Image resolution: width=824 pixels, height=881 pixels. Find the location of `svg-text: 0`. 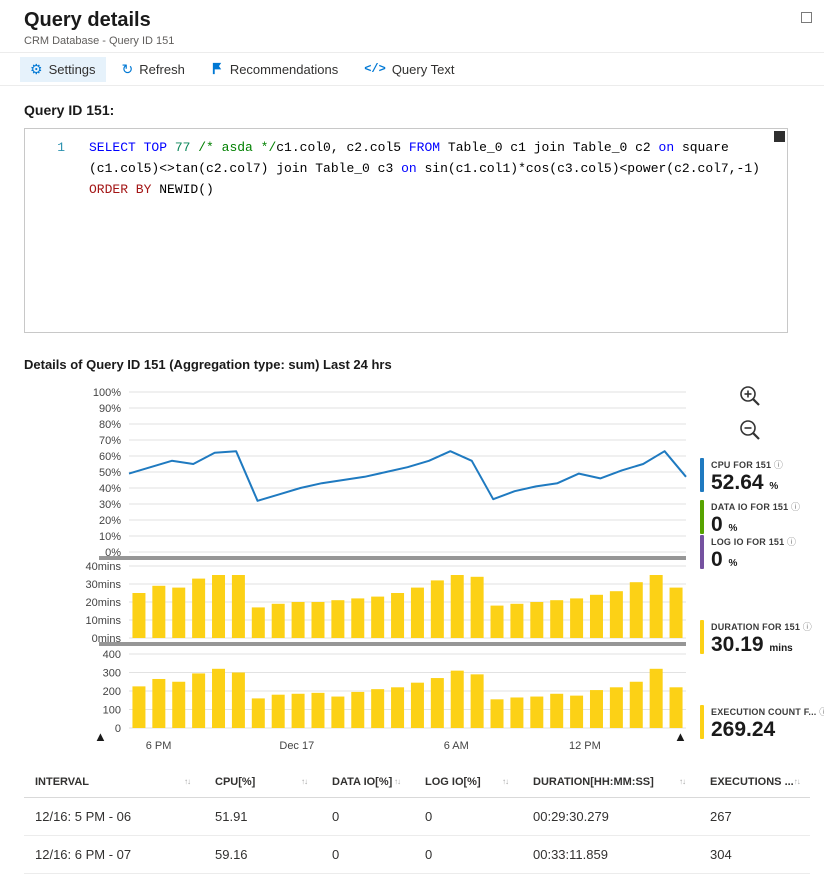

svg-text: 0 is located at coordinates (118, 727).